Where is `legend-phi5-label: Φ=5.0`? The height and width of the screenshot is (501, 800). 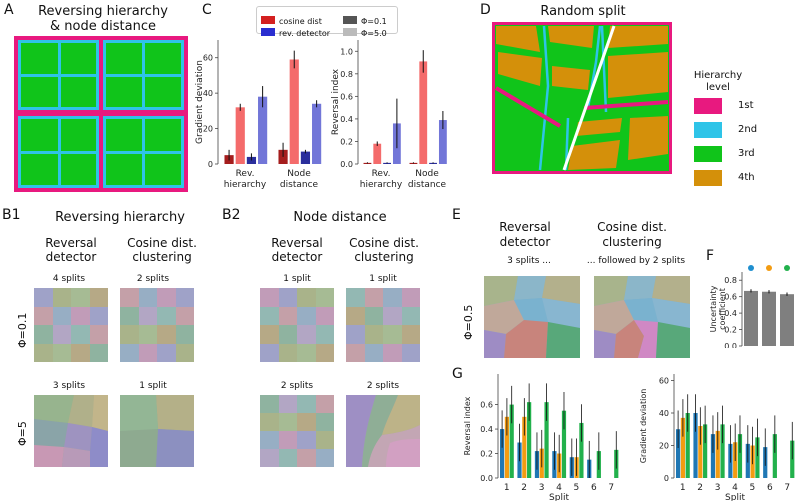
legend-phi5-label: Φ=5.0 is located at coordinates (374, 33).